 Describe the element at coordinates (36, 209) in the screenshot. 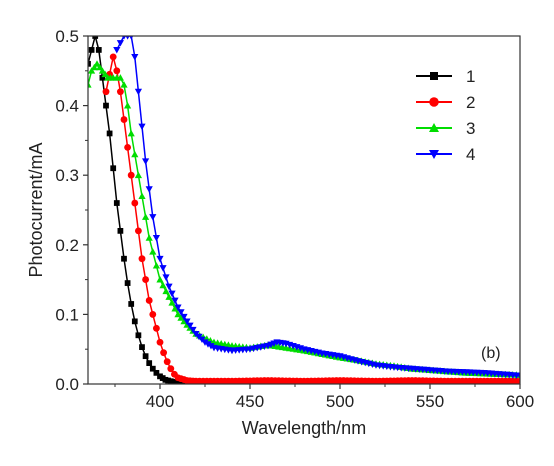

I see `y-axis-title: Photocurrent/mA` at that location.